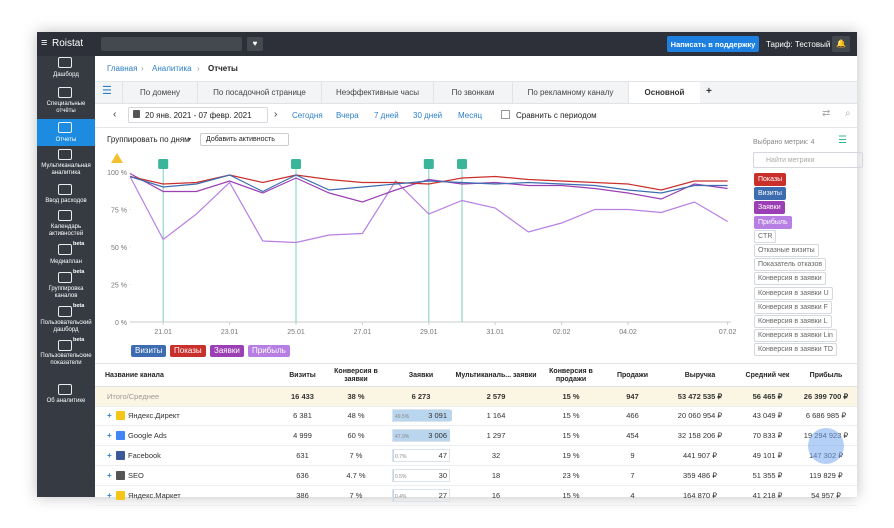 The width and height of the screenshot is (894, 528). Describe the element at coordinates (44, 43) in the screenshot. I see `menu-icon: ≡` at that location.